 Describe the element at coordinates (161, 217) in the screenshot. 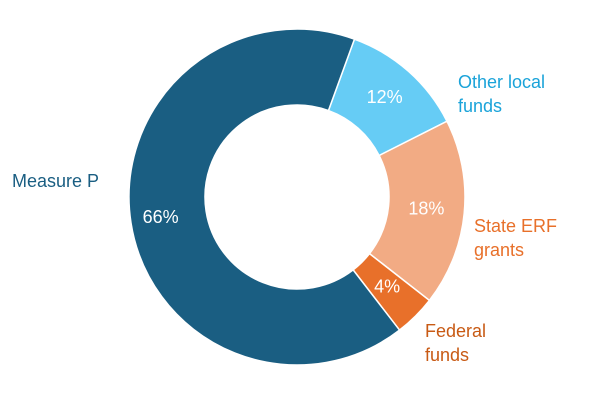

I see `value-label-measure-p: 66%` at that location.